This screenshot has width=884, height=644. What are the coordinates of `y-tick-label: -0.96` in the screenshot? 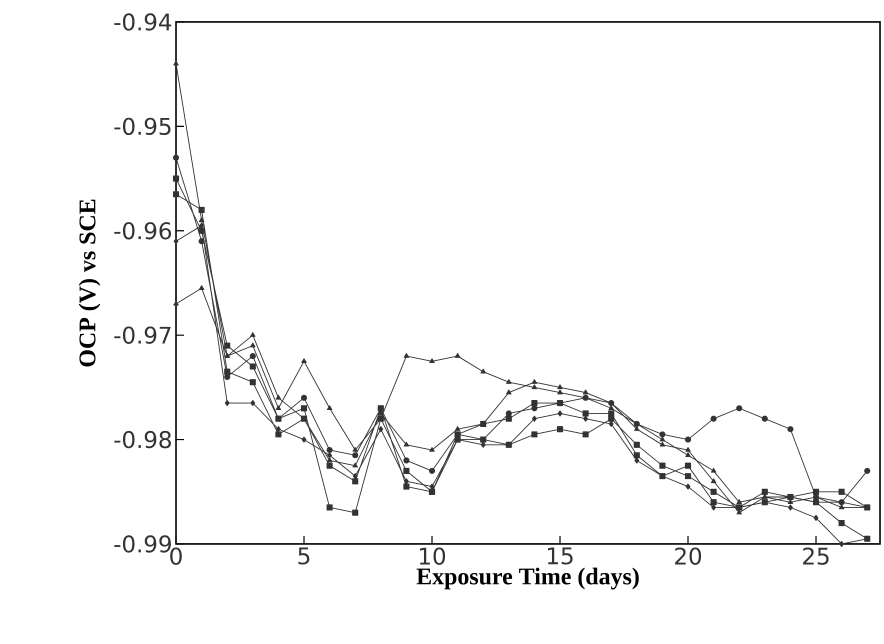 It's located at (143, 231).